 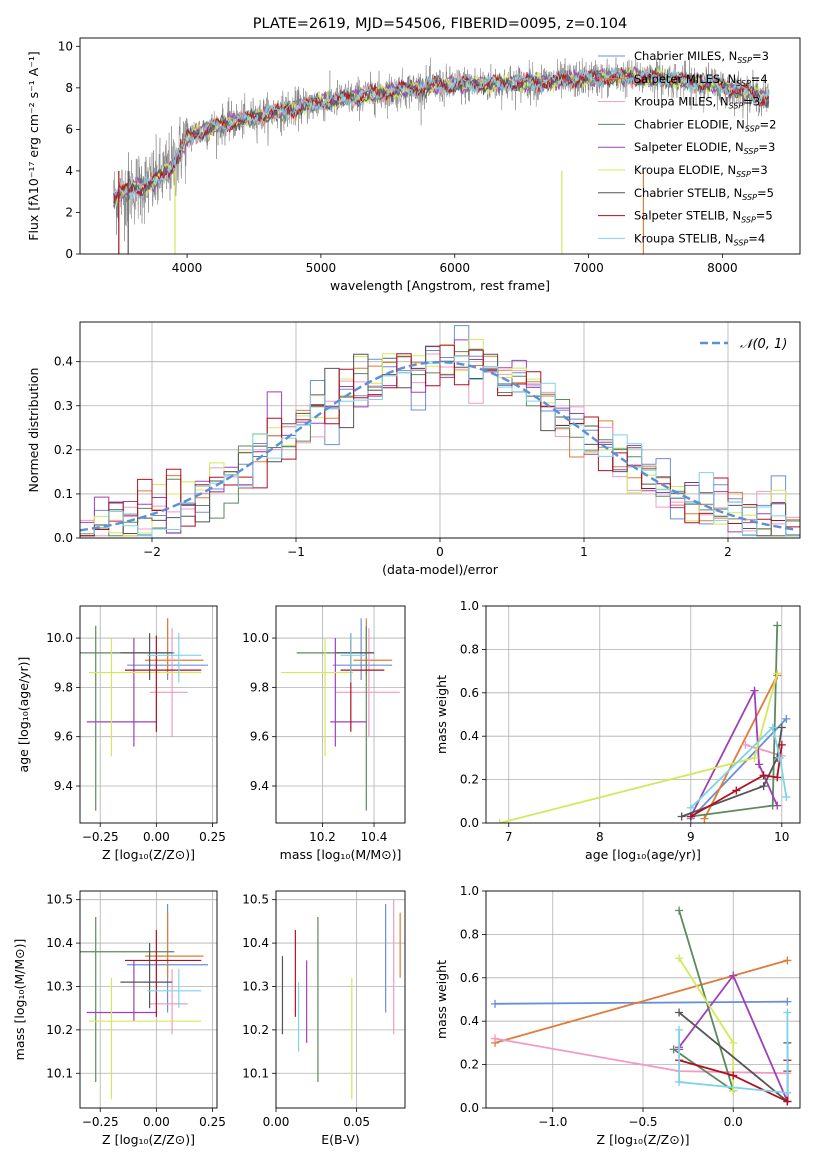 I want to click on legend-entry: Salpeter STELIB, NSSP=5, so click(x=703, y=217).